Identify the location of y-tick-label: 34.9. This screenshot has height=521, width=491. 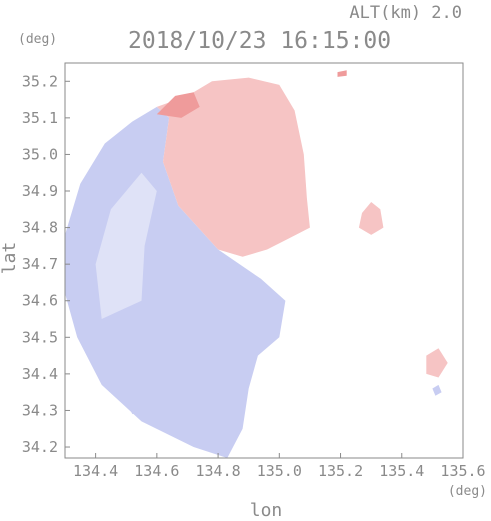
(40, 191).